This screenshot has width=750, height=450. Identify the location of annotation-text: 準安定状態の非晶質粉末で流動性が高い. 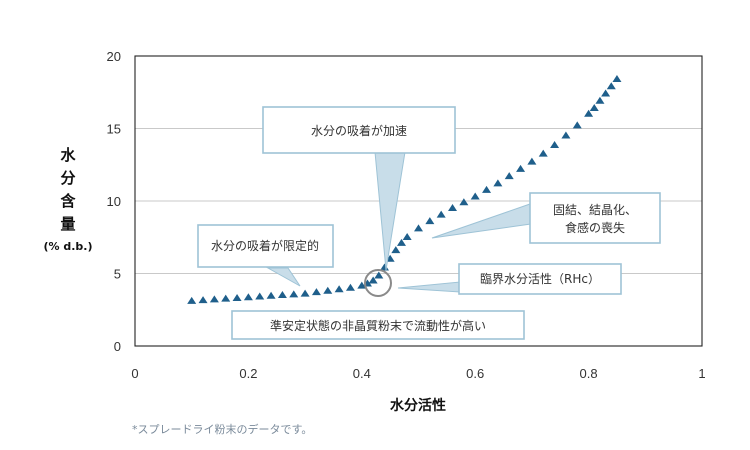
(378, 325).